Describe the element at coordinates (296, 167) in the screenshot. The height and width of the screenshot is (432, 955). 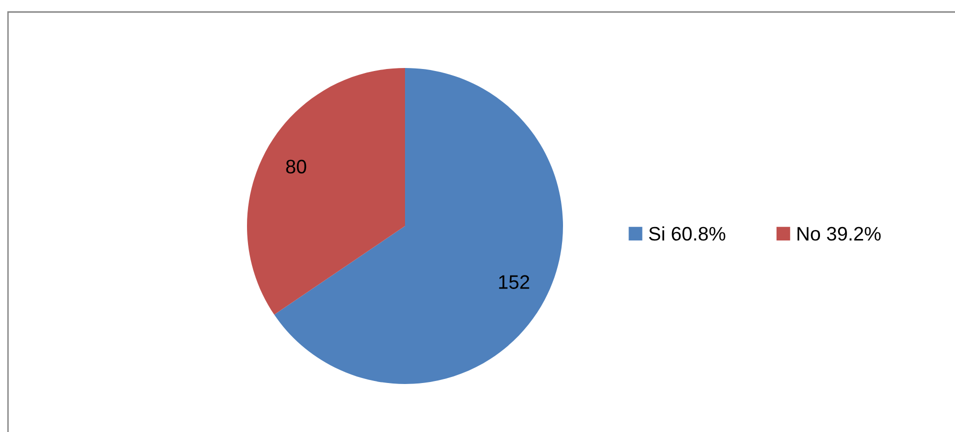
I see `data-label: 80` at that location.